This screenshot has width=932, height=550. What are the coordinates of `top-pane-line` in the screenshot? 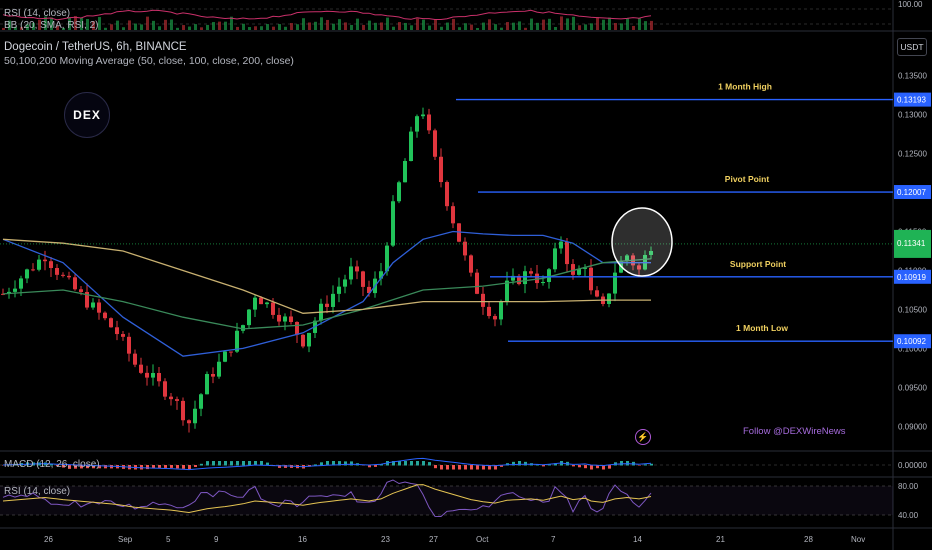 It's located at (327, 15).